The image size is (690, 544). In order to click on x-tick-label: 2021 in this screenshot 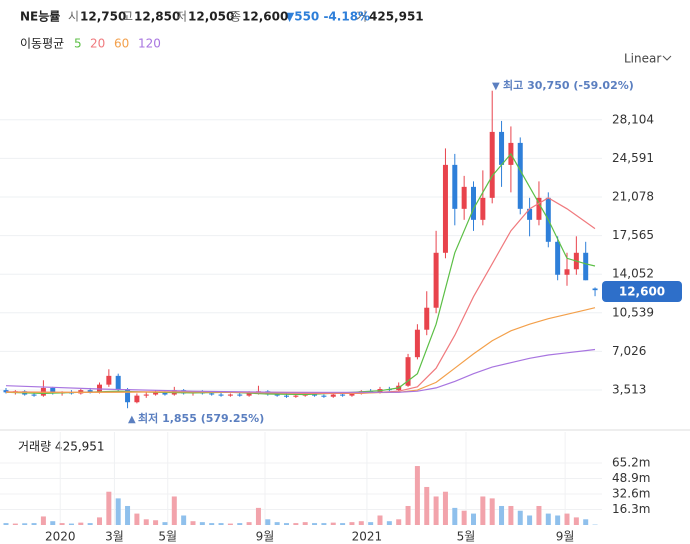, I will do `click(367, 537)`.